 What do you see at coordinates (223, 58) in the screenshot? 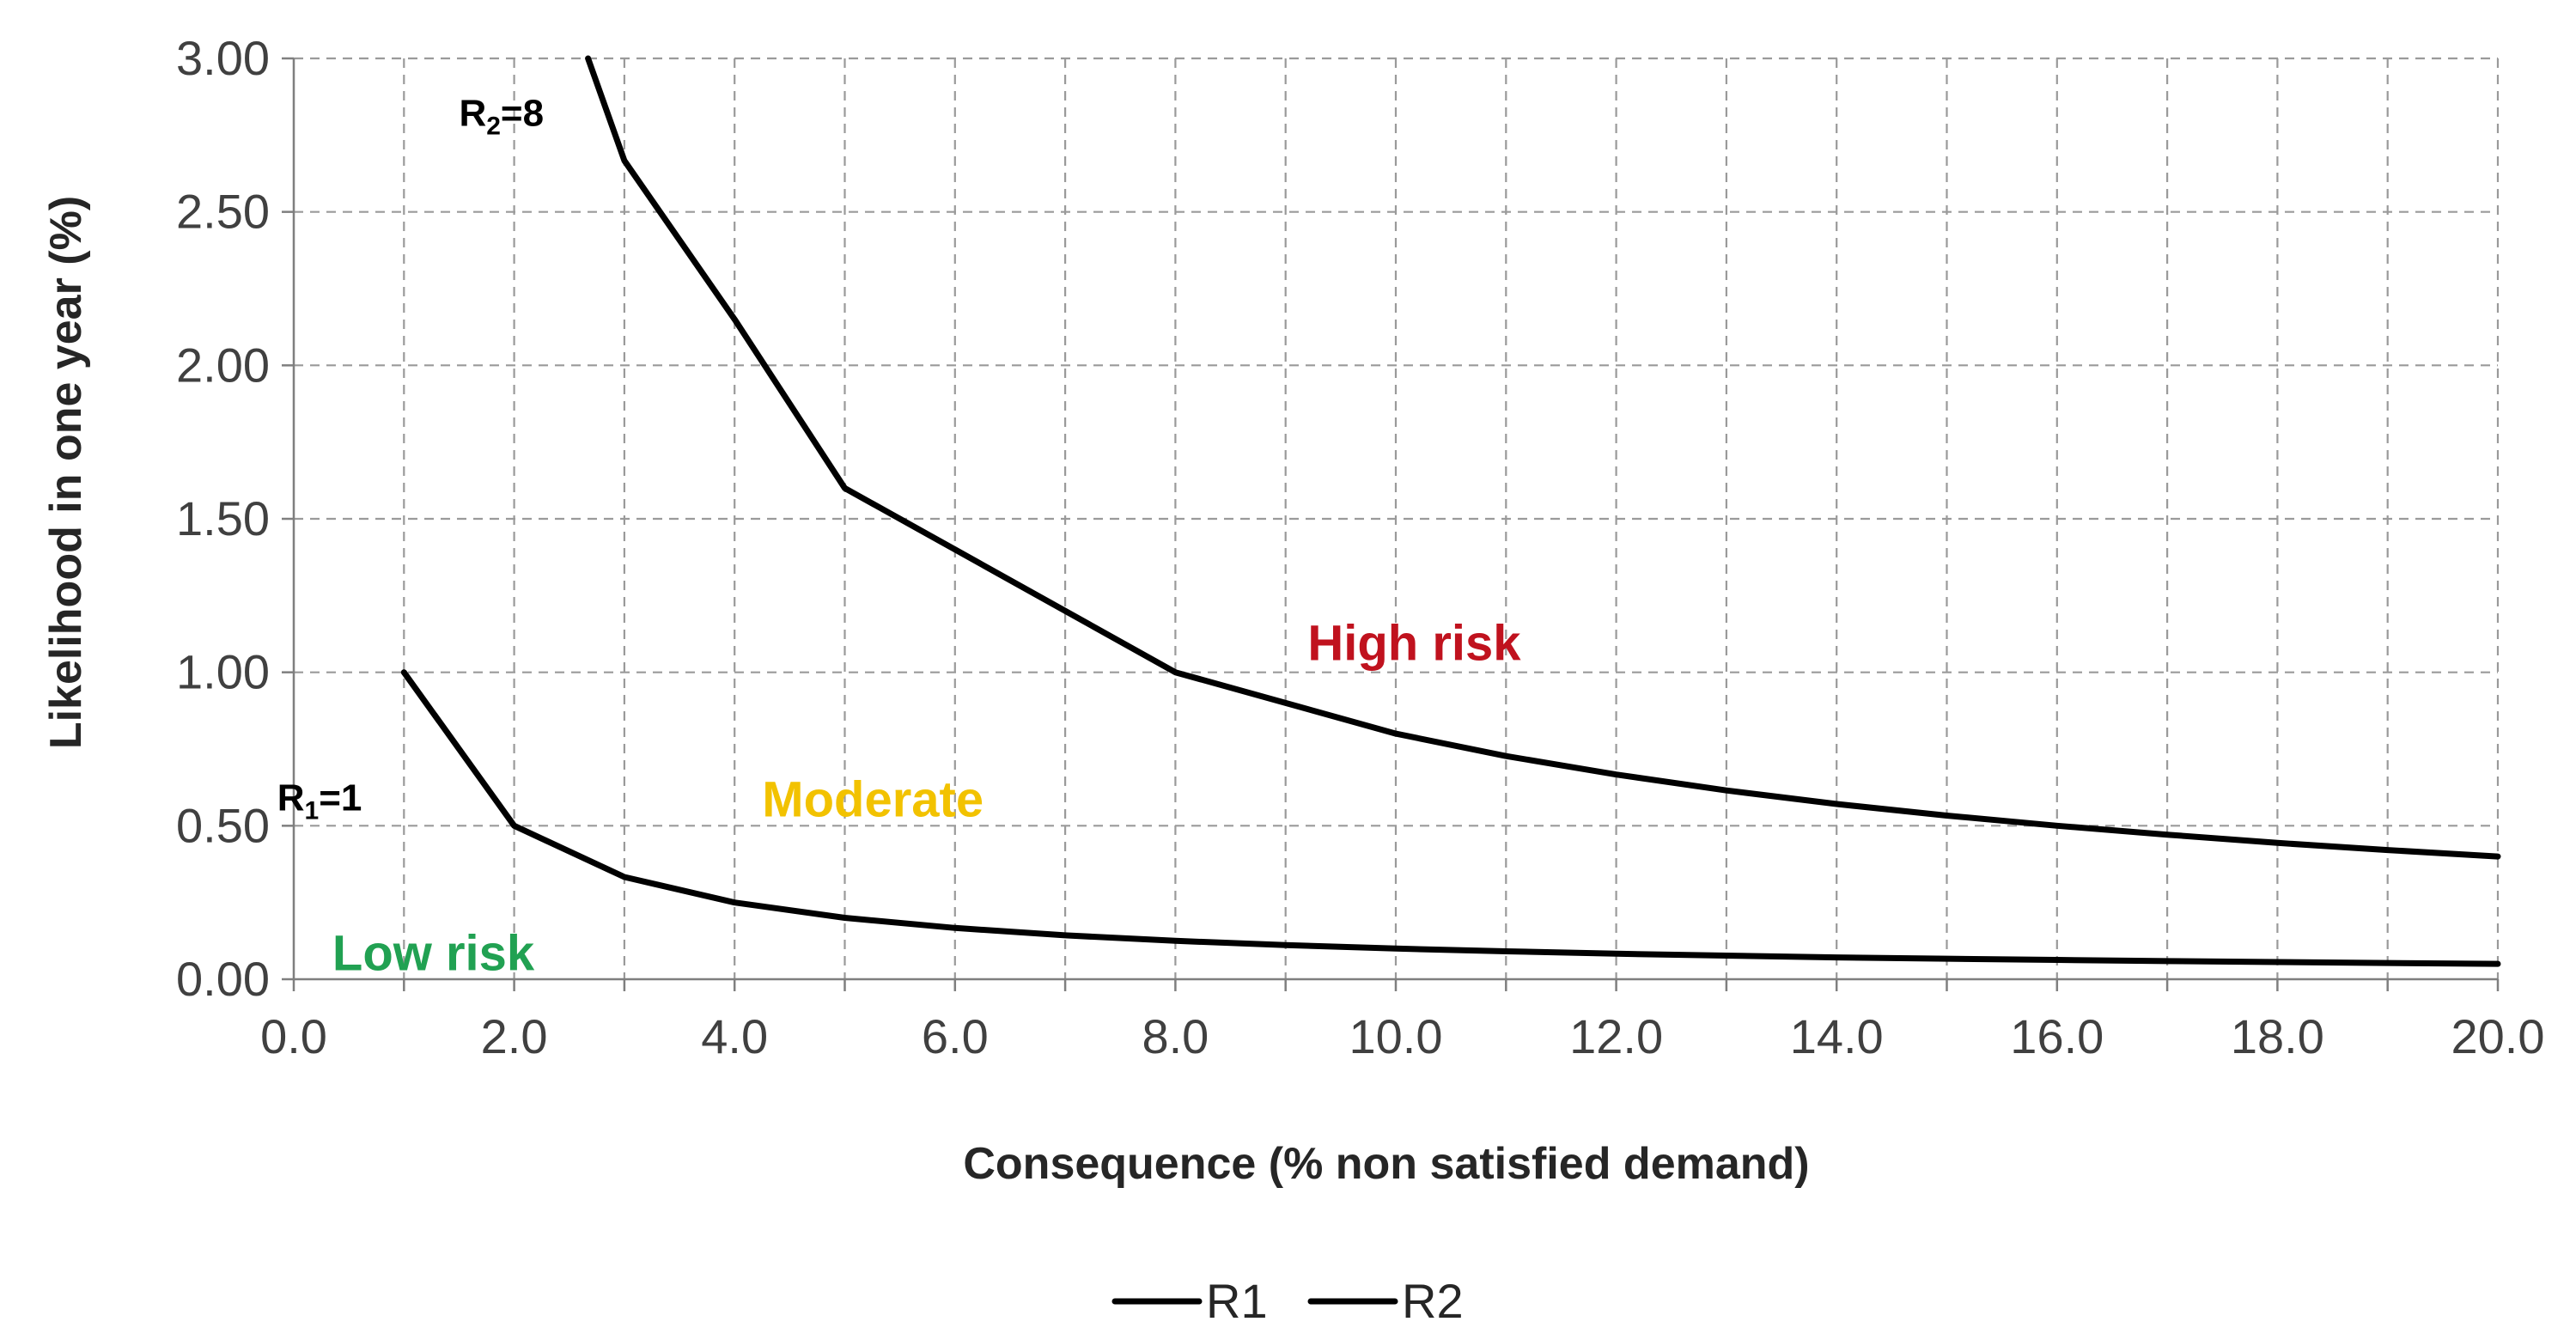
I see `y-tick-label: 3.00` at bounding box center [223, 58].